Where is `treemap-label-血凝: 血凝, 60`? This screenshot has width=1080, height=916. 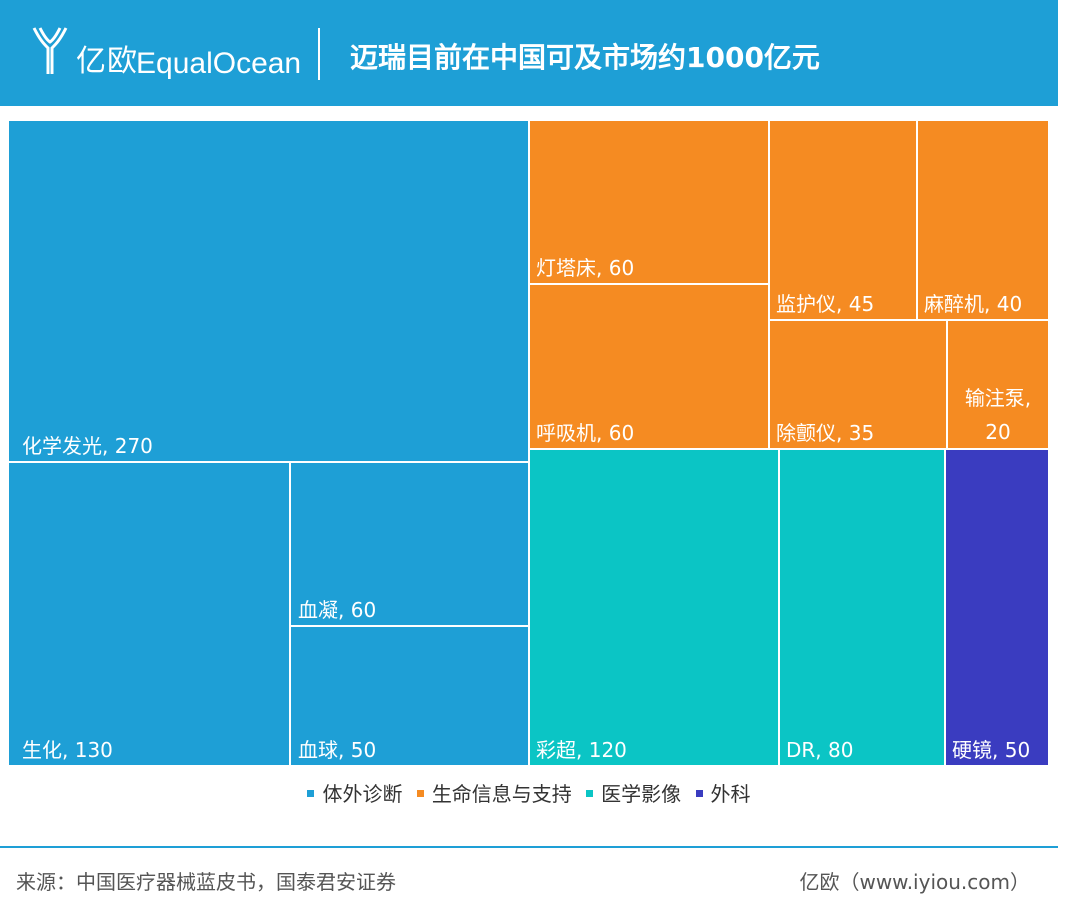
treemap-label-血凝: 血凝, 60 is located at coordinates (337, 610).